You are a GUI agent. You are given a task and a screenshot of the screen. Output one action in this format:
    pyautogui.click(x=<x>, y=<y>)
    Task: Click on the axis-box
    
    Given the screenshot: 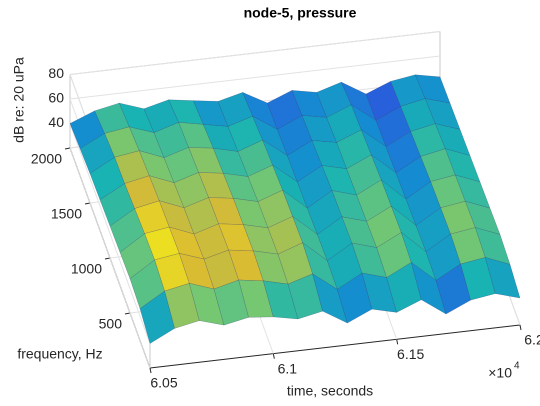 What is the action you would take?
    pyautogui.click(x=335, y=346)
    